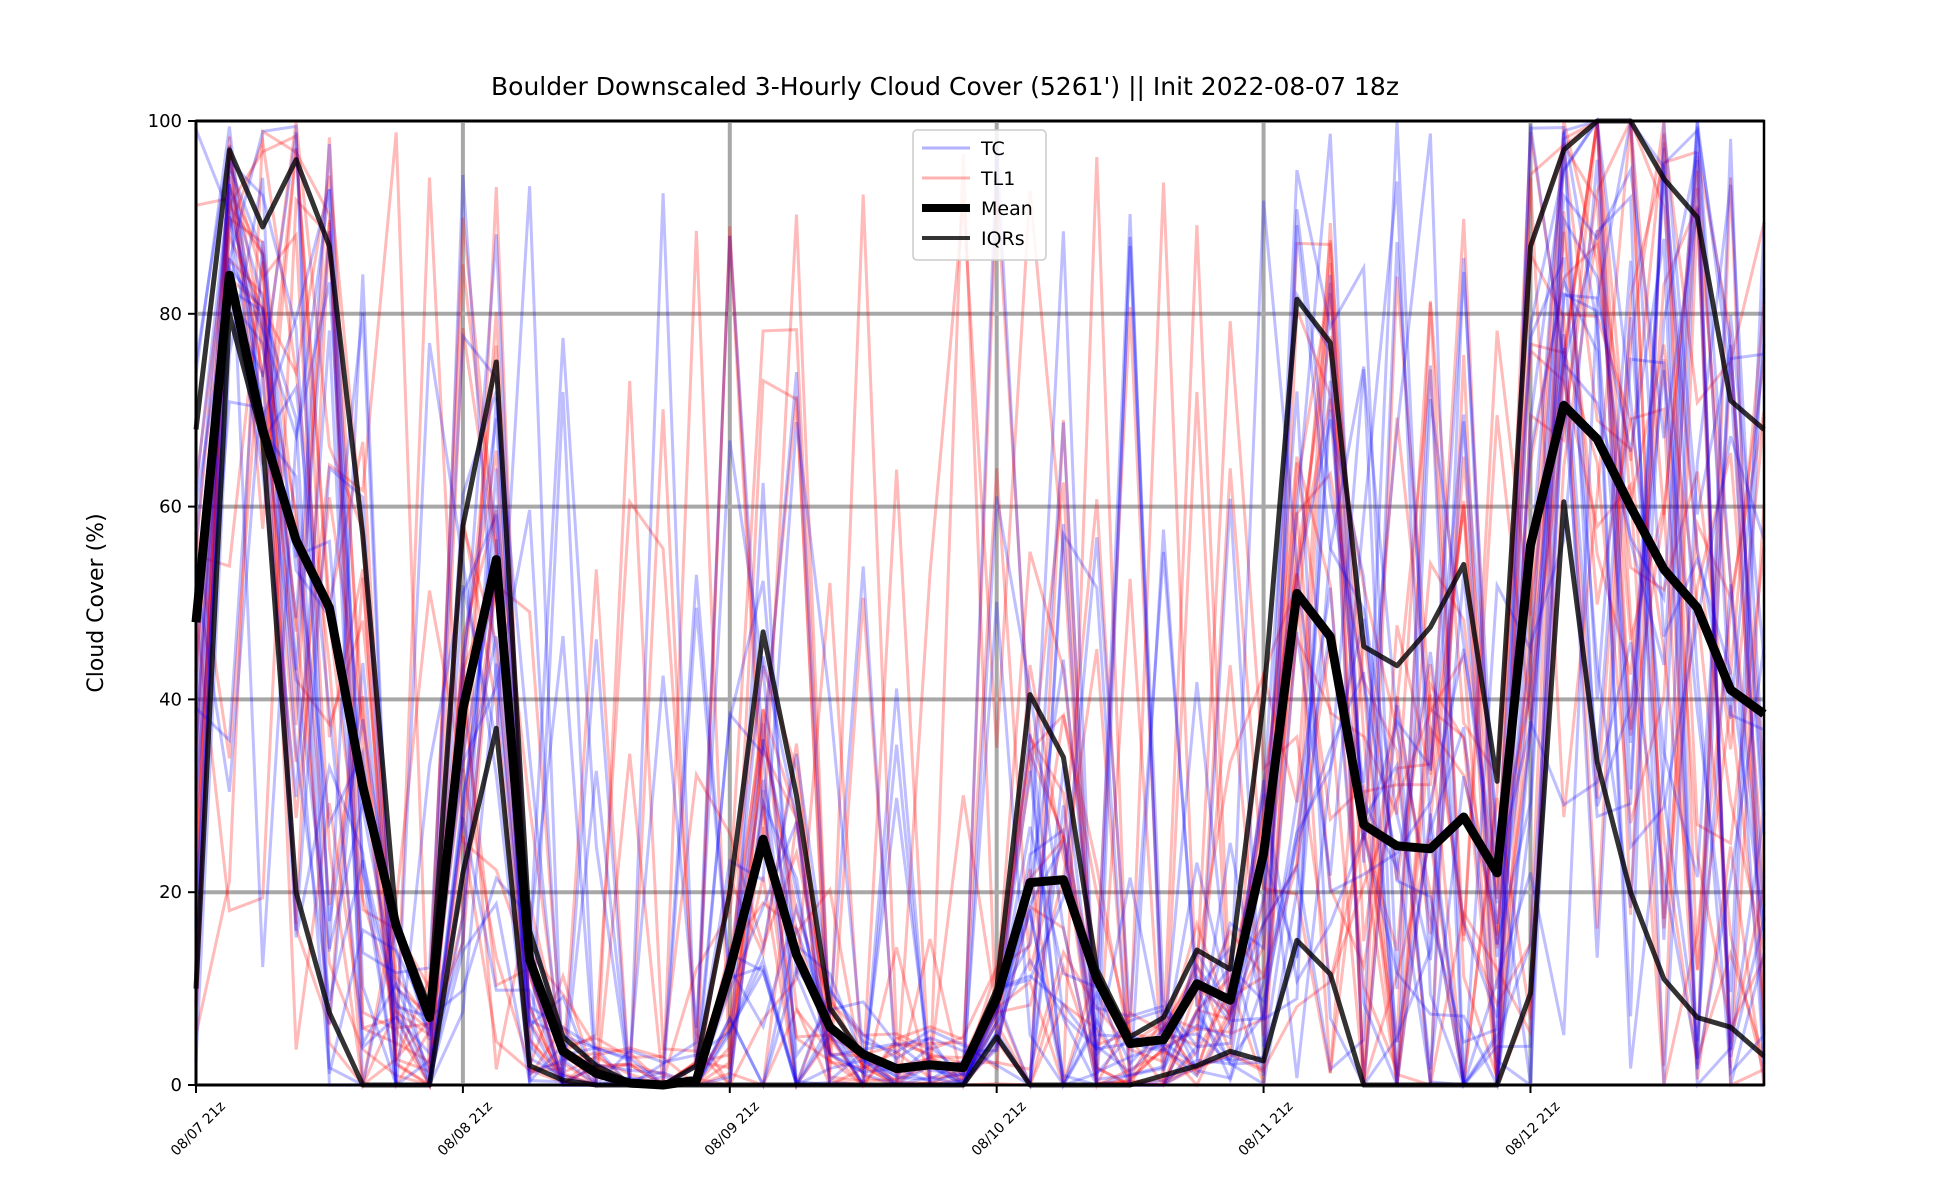 The width and height of the screenshot is (1950, 1200). Describe the element at coordinates (1533, 1129) in the screenshot. I see `x-tick-label: 08/12 21z` at that location.